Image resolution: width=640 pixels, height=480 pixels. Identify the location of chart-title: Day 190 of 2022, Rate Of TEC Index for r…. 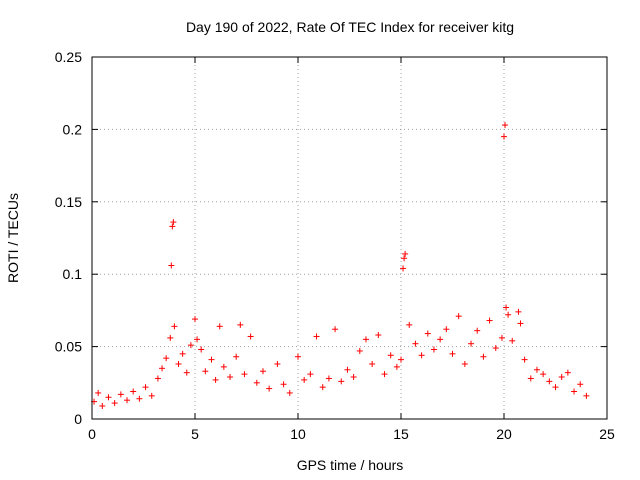
(350, 27).